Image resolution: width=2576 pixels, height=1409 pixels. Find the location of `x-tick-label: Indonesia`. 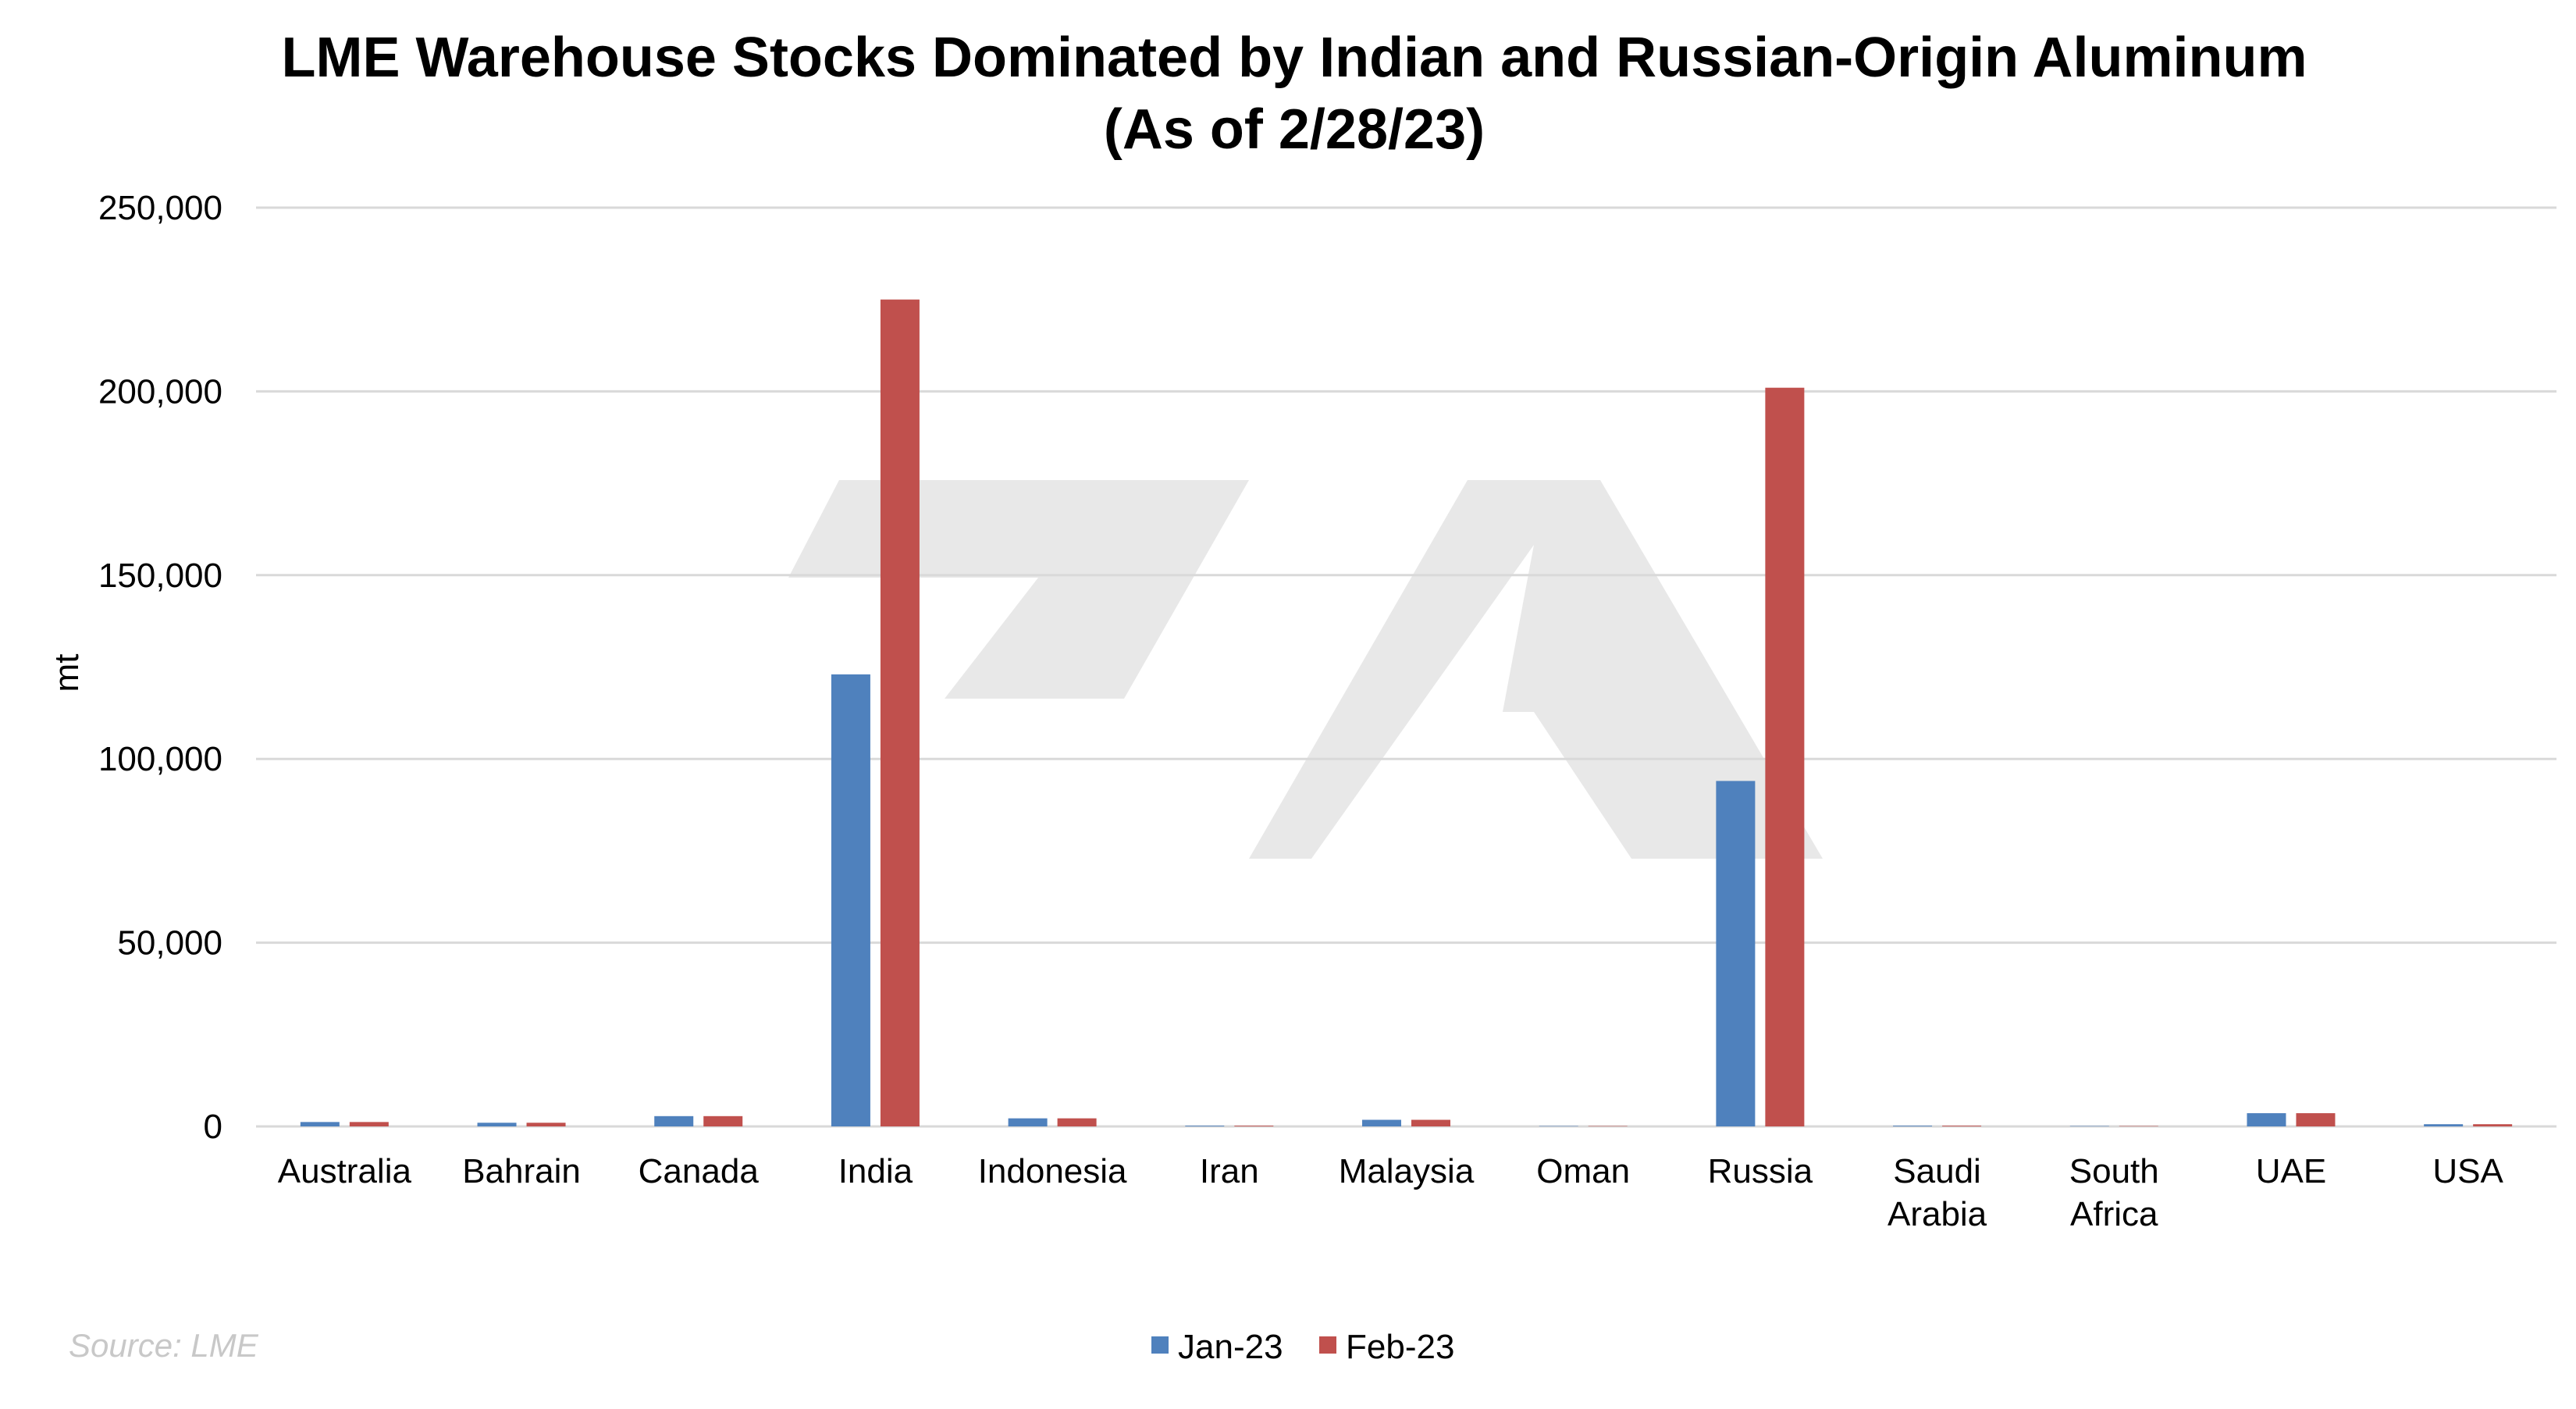

x-tick-label: Indonesia is located at coordinates (1052, 1171).